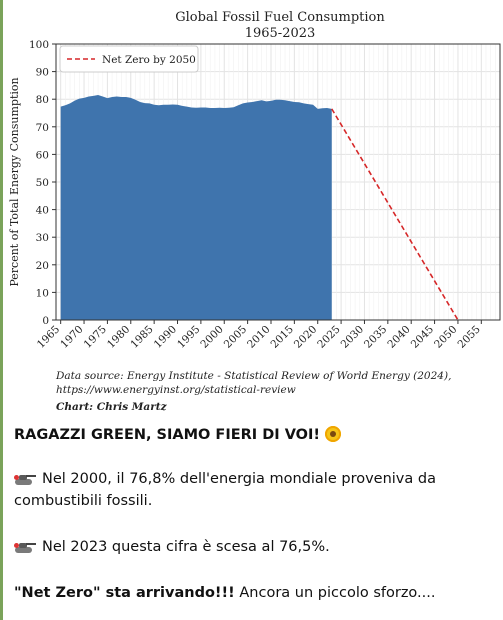 The width and height of the screenshot is (503, 620). Describe the element at coordinates (445, 336) in the screenshot. I see `x-tick-label: 2050` at that location.